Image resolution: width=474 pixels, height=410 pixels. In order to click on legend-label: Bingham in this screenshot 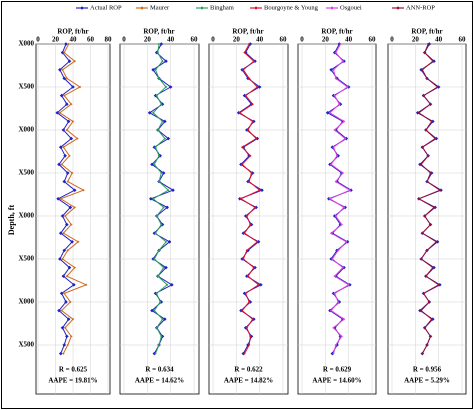, I will do `click(222, 7)`.